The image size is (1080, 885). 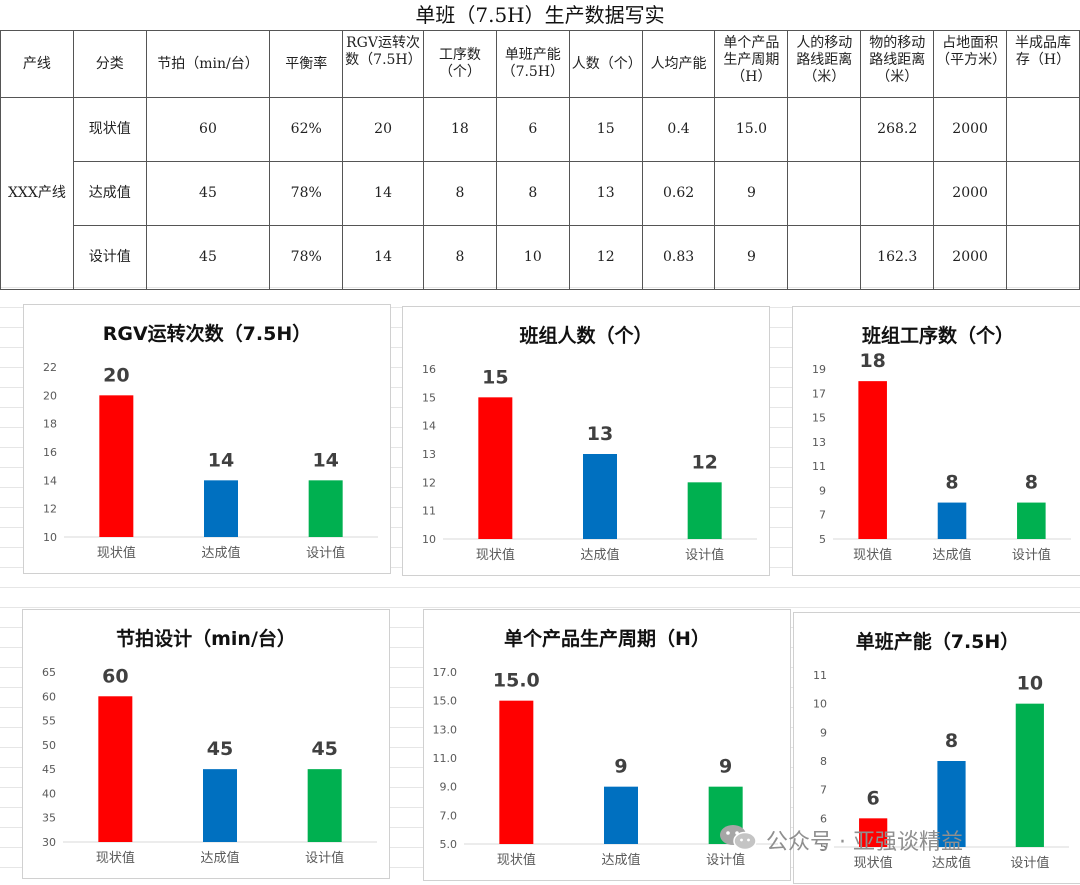 What do you see at coordinates (306, 64) in the screenshot?
I see `header-cell: 平衡率` at bounding box center [306, 64].